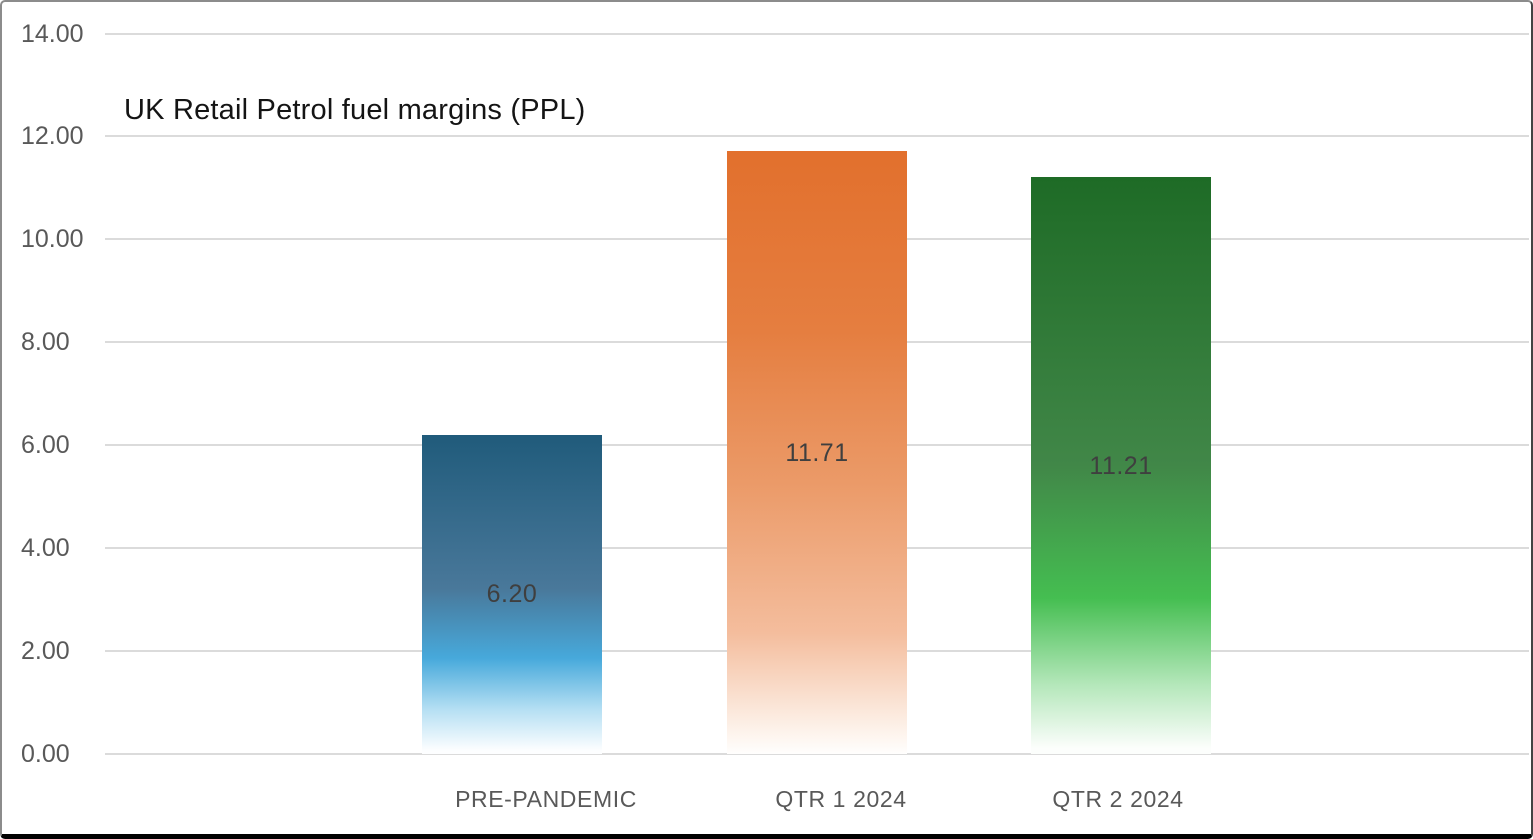  What do you see at coordinates (45, 548) in the screenshot?
I see `y-axis-tick-label: 4.00` at bounding box center [45, 548].